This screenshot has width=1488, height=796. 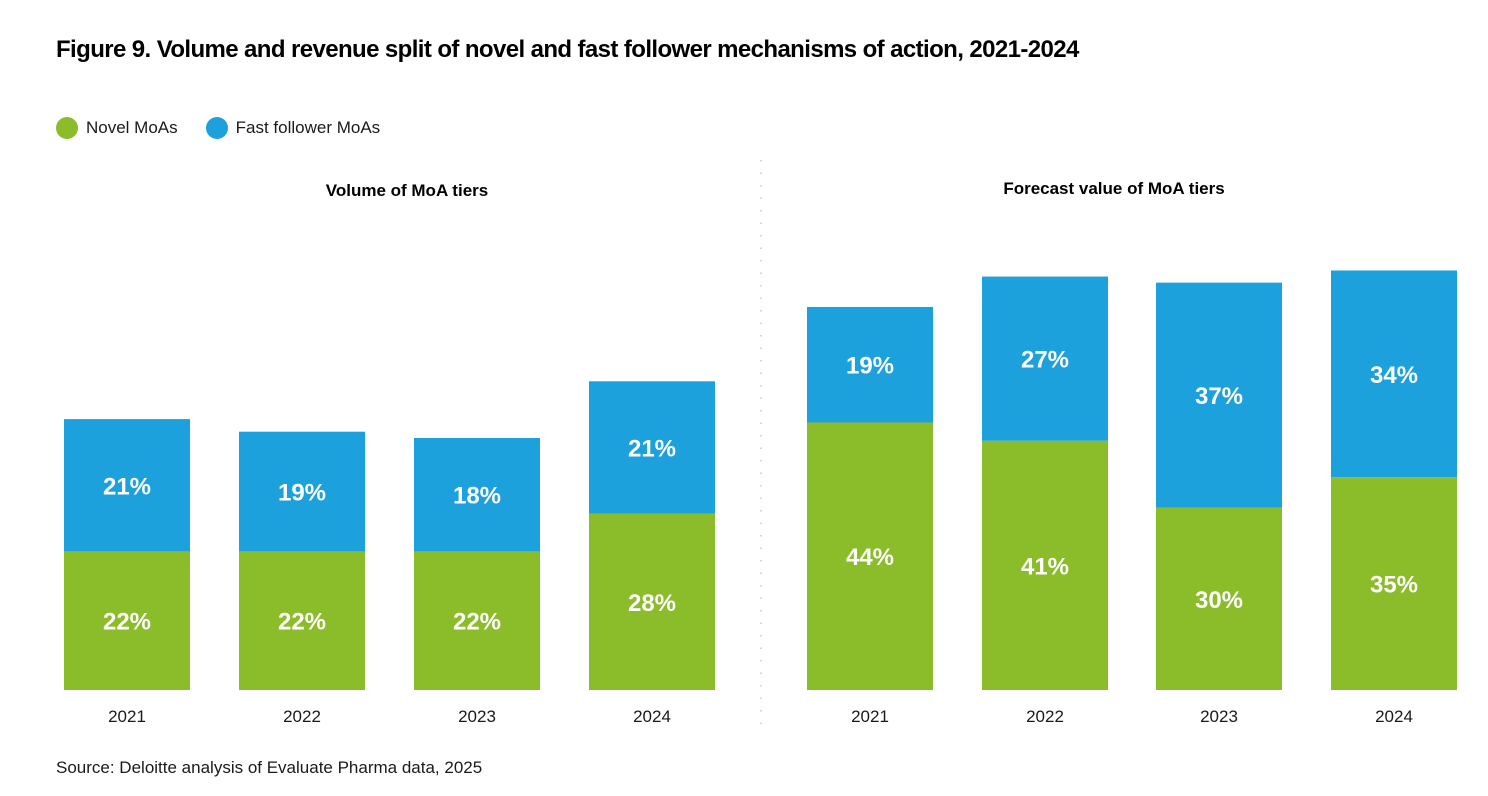 I want to click on data-label-novel-moas-2023: 30%, so click(x=1219, y=600).